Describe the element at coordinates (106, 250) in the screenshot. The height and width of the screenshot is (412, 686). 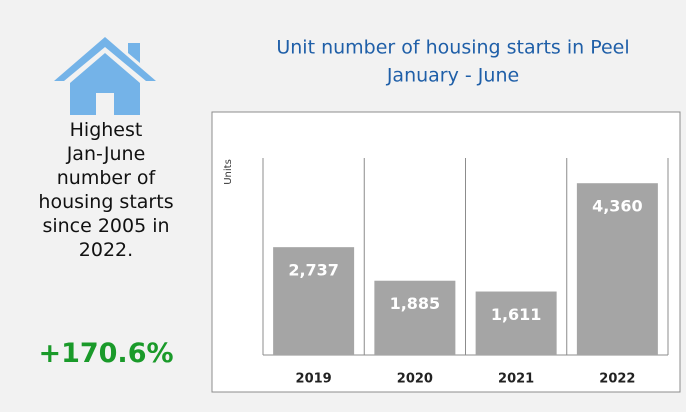
I see `sidebar-line: 2022.` at that location.